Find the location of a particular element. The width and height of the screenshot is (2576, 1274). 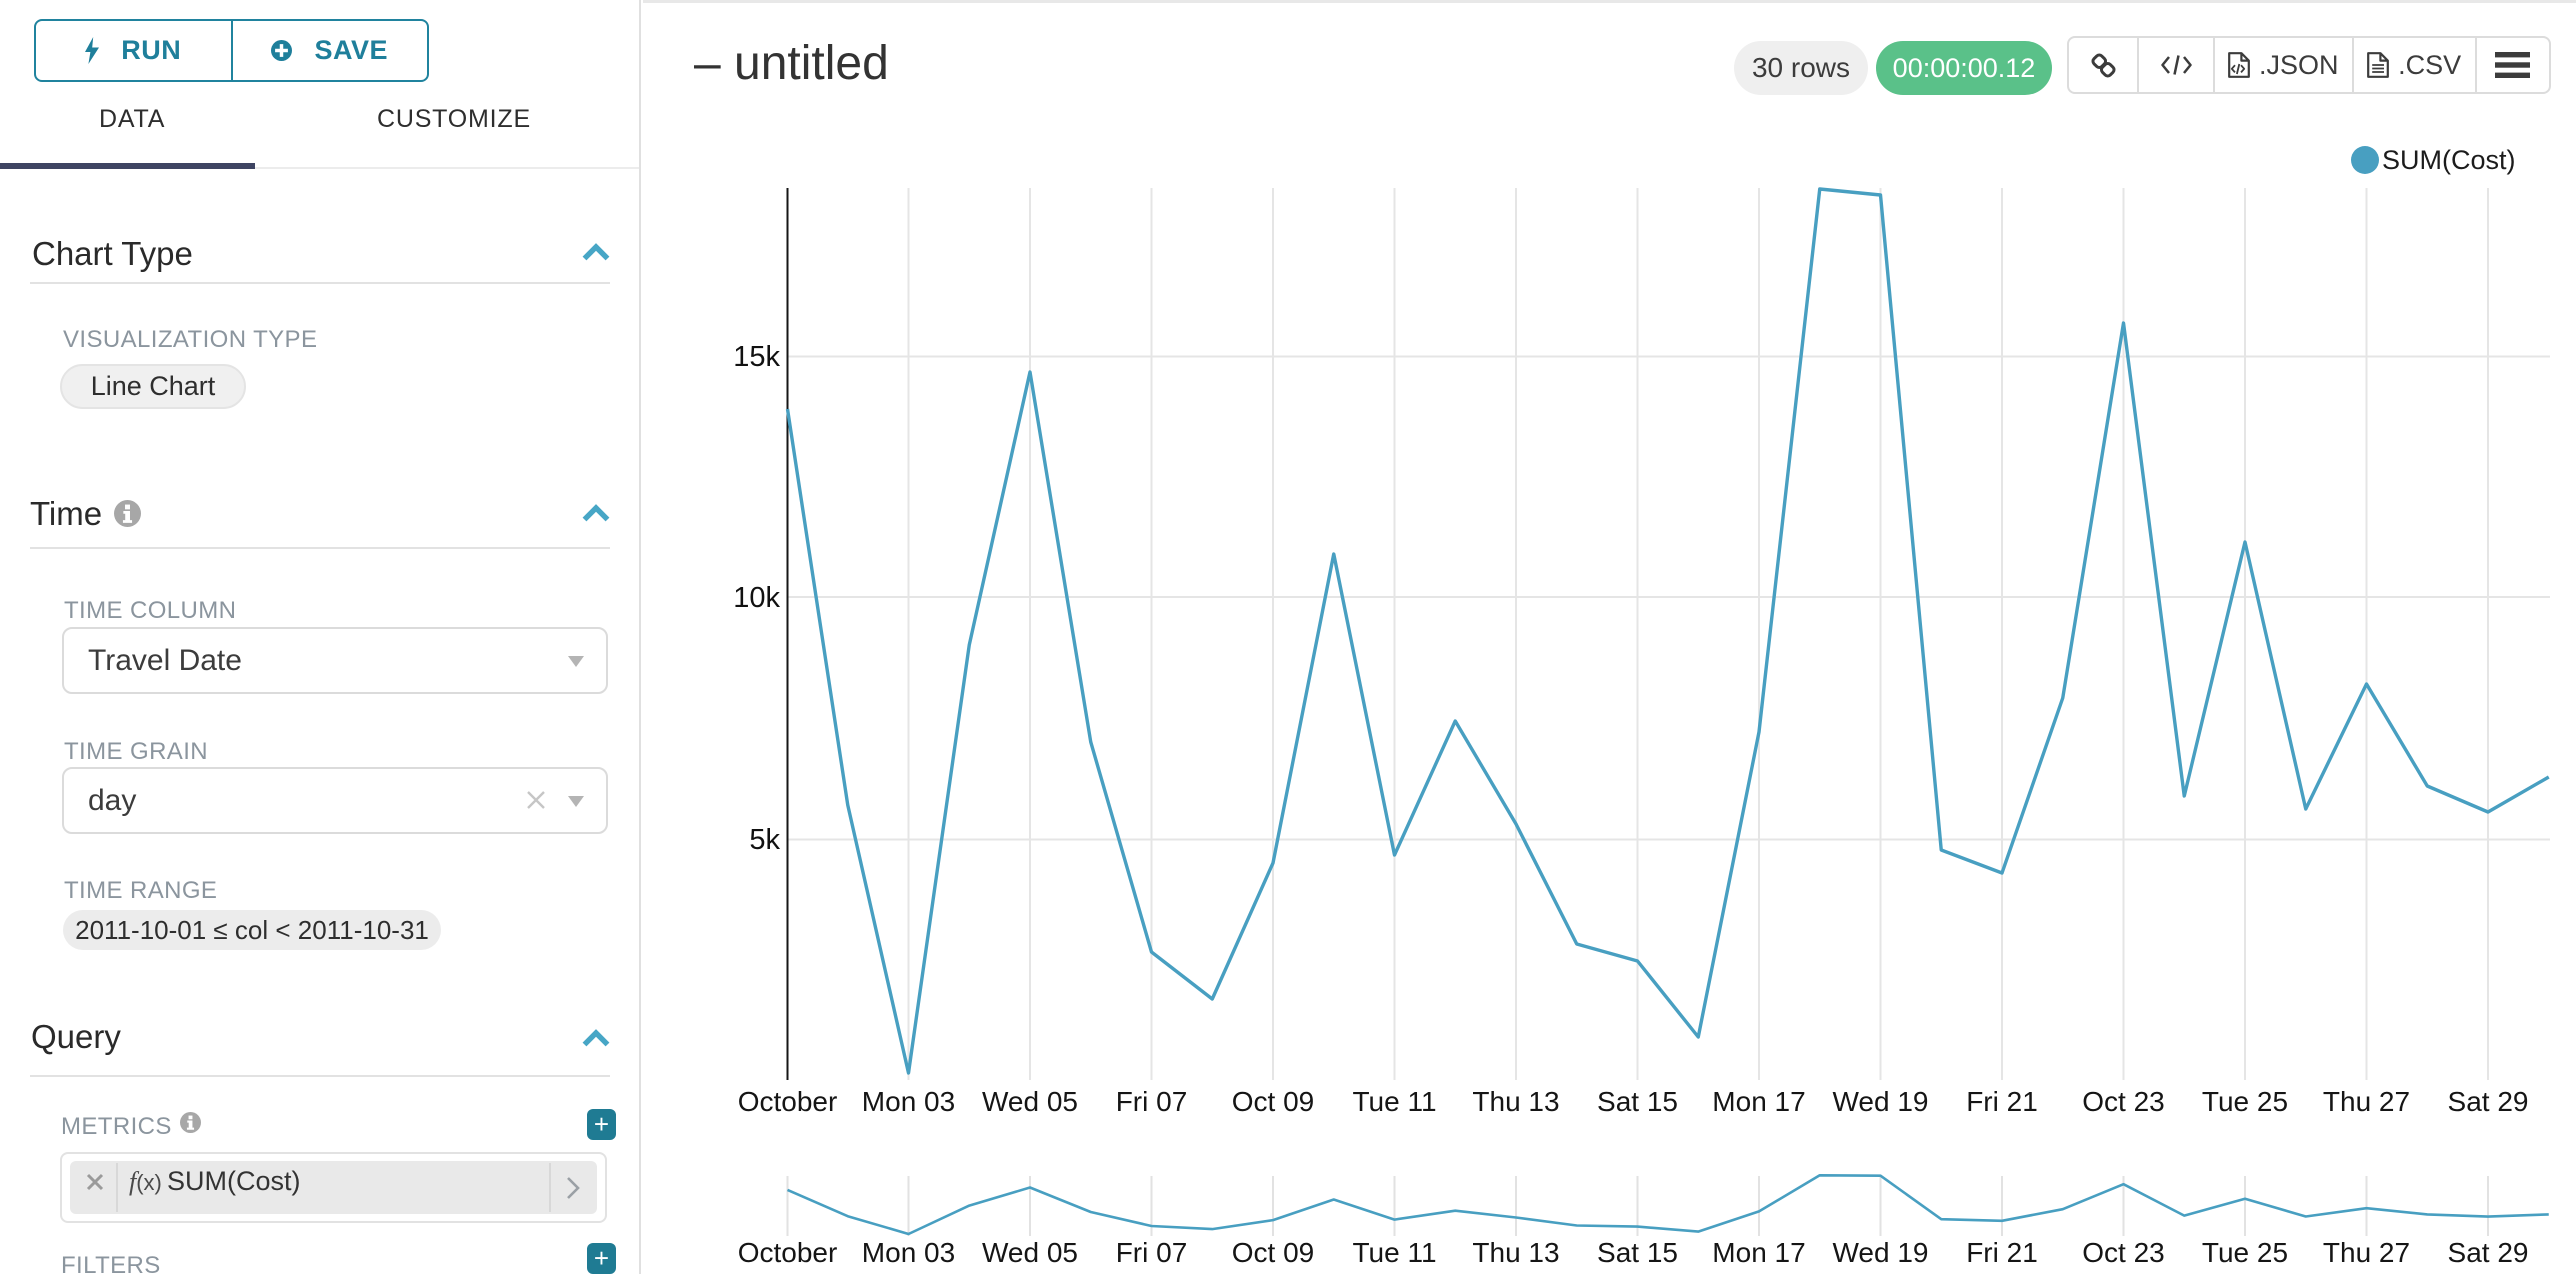

svg-text: 15k is located at coordinates (756, 357).